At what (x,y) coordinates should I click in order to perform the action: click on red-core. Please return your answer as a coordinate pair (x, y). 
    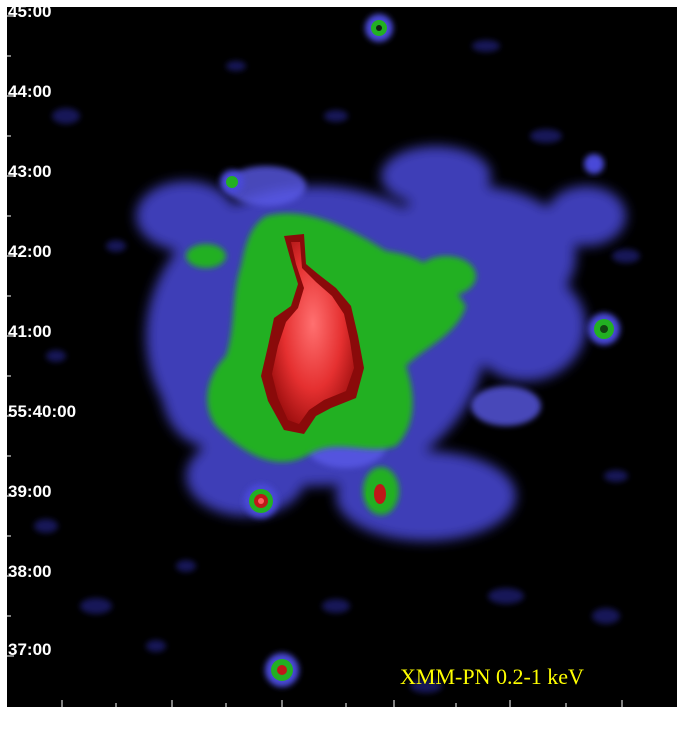
    Looking at the image, I should click on (312, 334).